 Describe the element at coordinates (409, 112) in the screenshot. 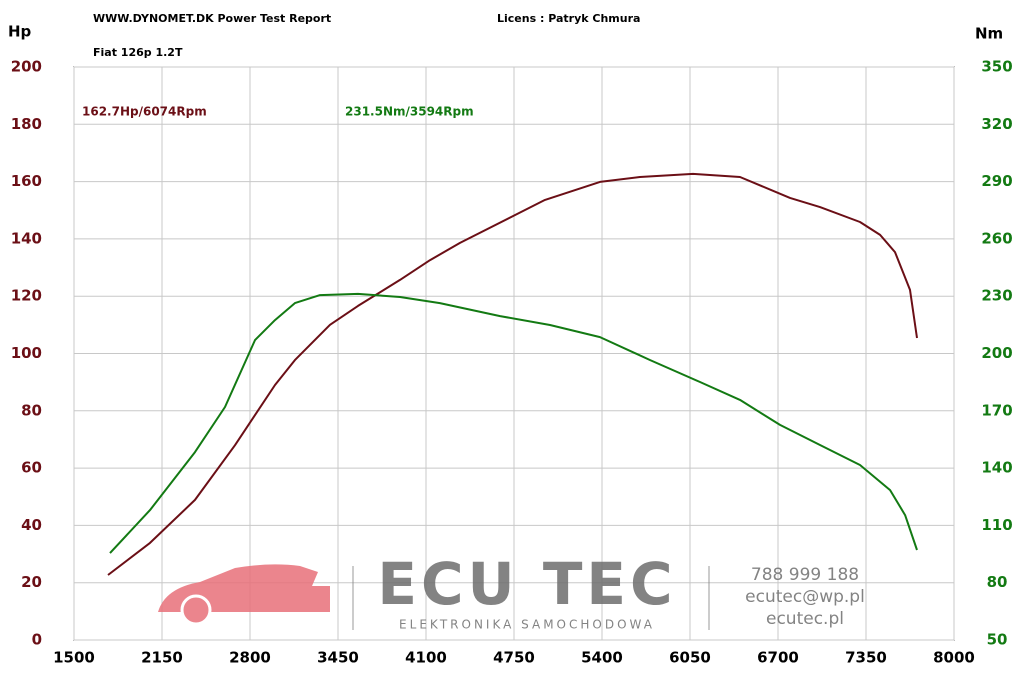

I see `peak-label: 231.5Nm/3594Rpm` at that location.